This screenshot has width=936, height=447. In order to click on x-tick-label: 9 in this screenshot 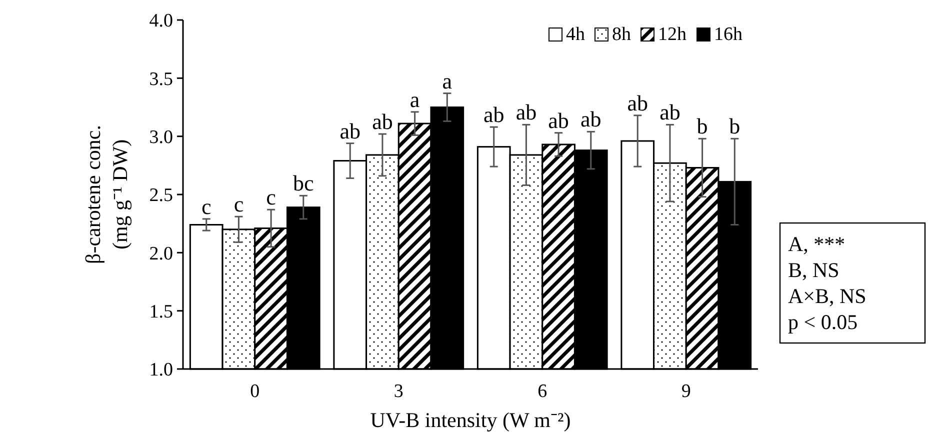, I will do `click(686, 391)`.